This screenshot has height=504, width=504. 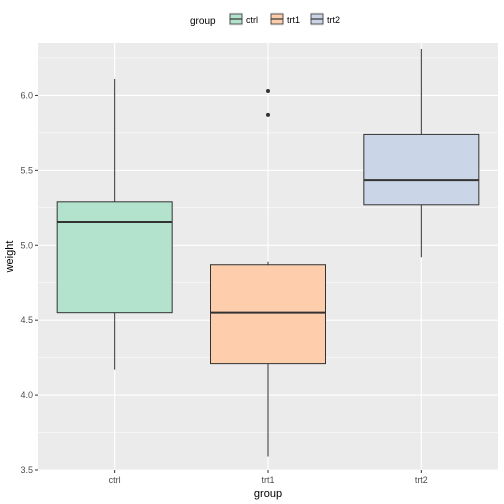 I want to click on x-tick-label: ctrl, so click(x=115, y=480).